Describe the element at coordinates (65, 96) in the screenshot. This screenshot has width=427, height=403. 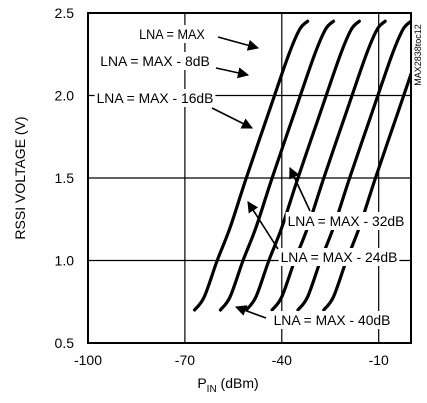
I see `y-tick-label: 2.0` at that location.